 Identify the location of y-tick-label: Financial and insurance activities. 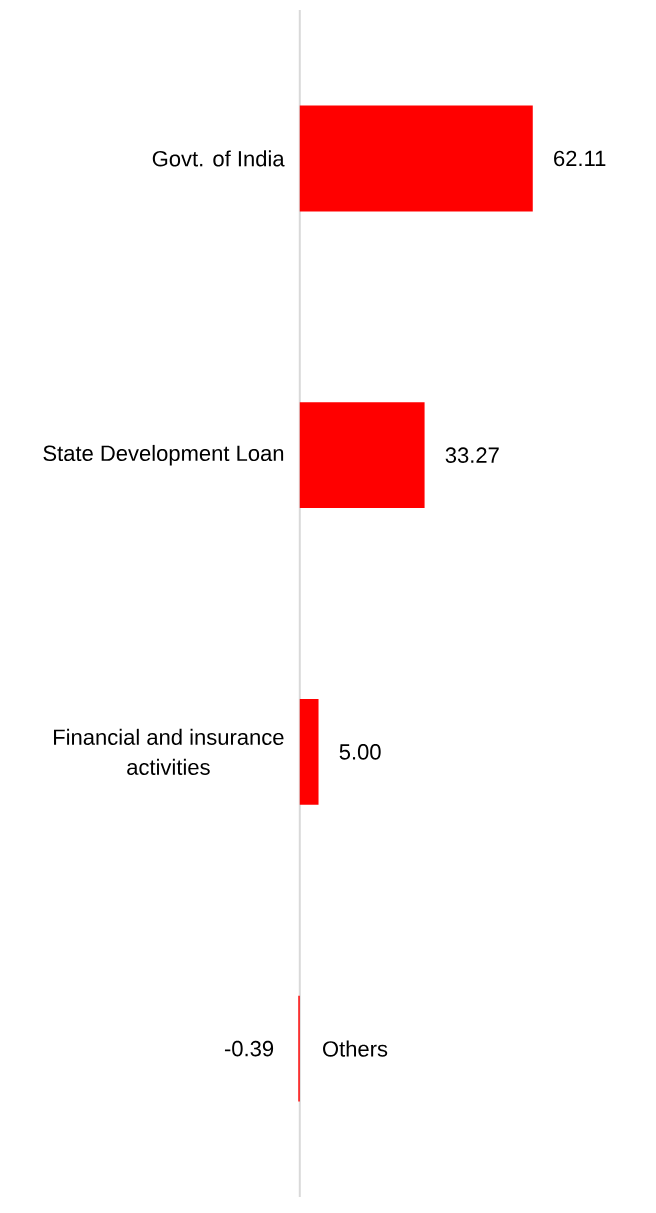
(169, 751).